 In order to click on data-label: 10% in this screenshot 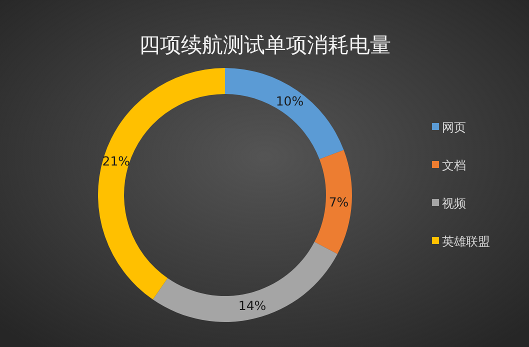, I will do `click(290, 101)`.